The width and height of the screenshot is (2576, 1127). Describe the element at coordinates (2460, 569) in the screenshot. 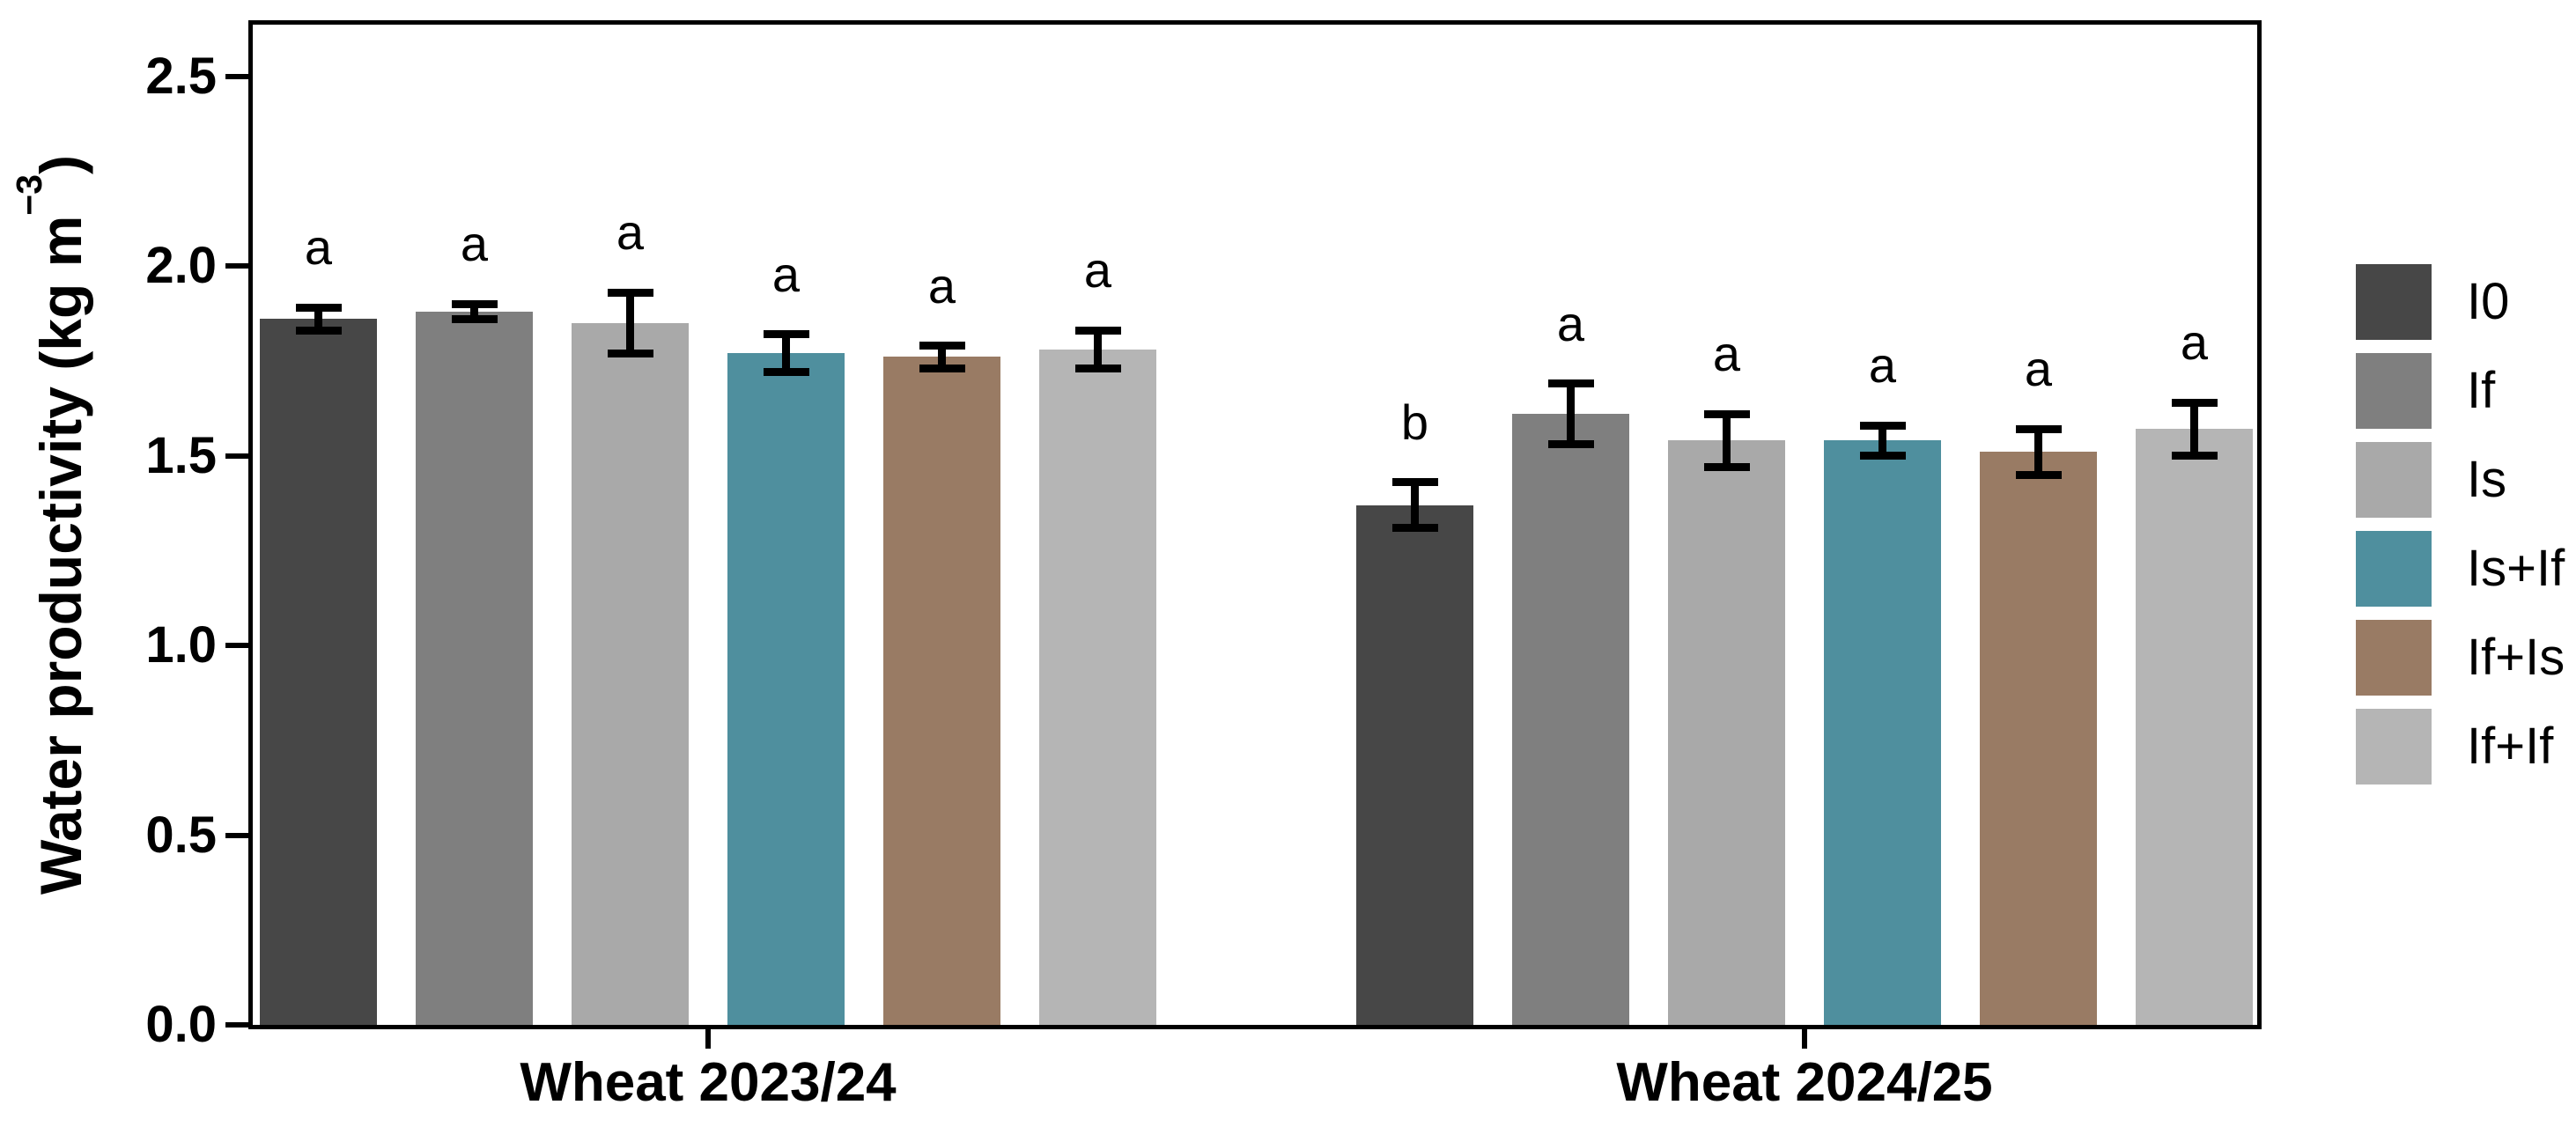

I see `legend-item-Is+If: Is+If` at that location.